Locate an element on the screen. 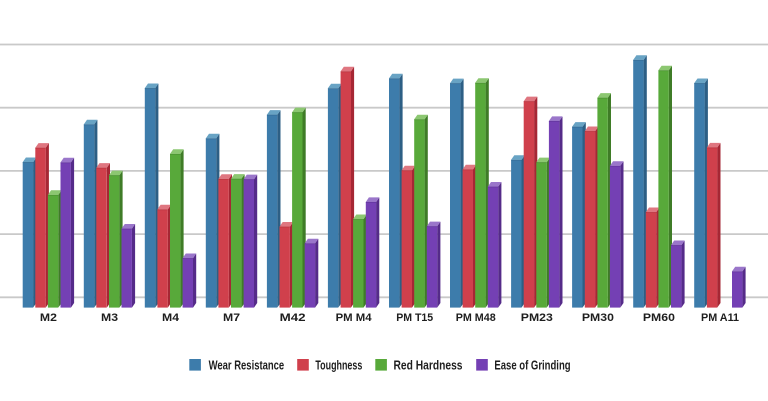 This screenshot has width=768, height=401. svg-text: PM60 is located at coordinates (659, 318).